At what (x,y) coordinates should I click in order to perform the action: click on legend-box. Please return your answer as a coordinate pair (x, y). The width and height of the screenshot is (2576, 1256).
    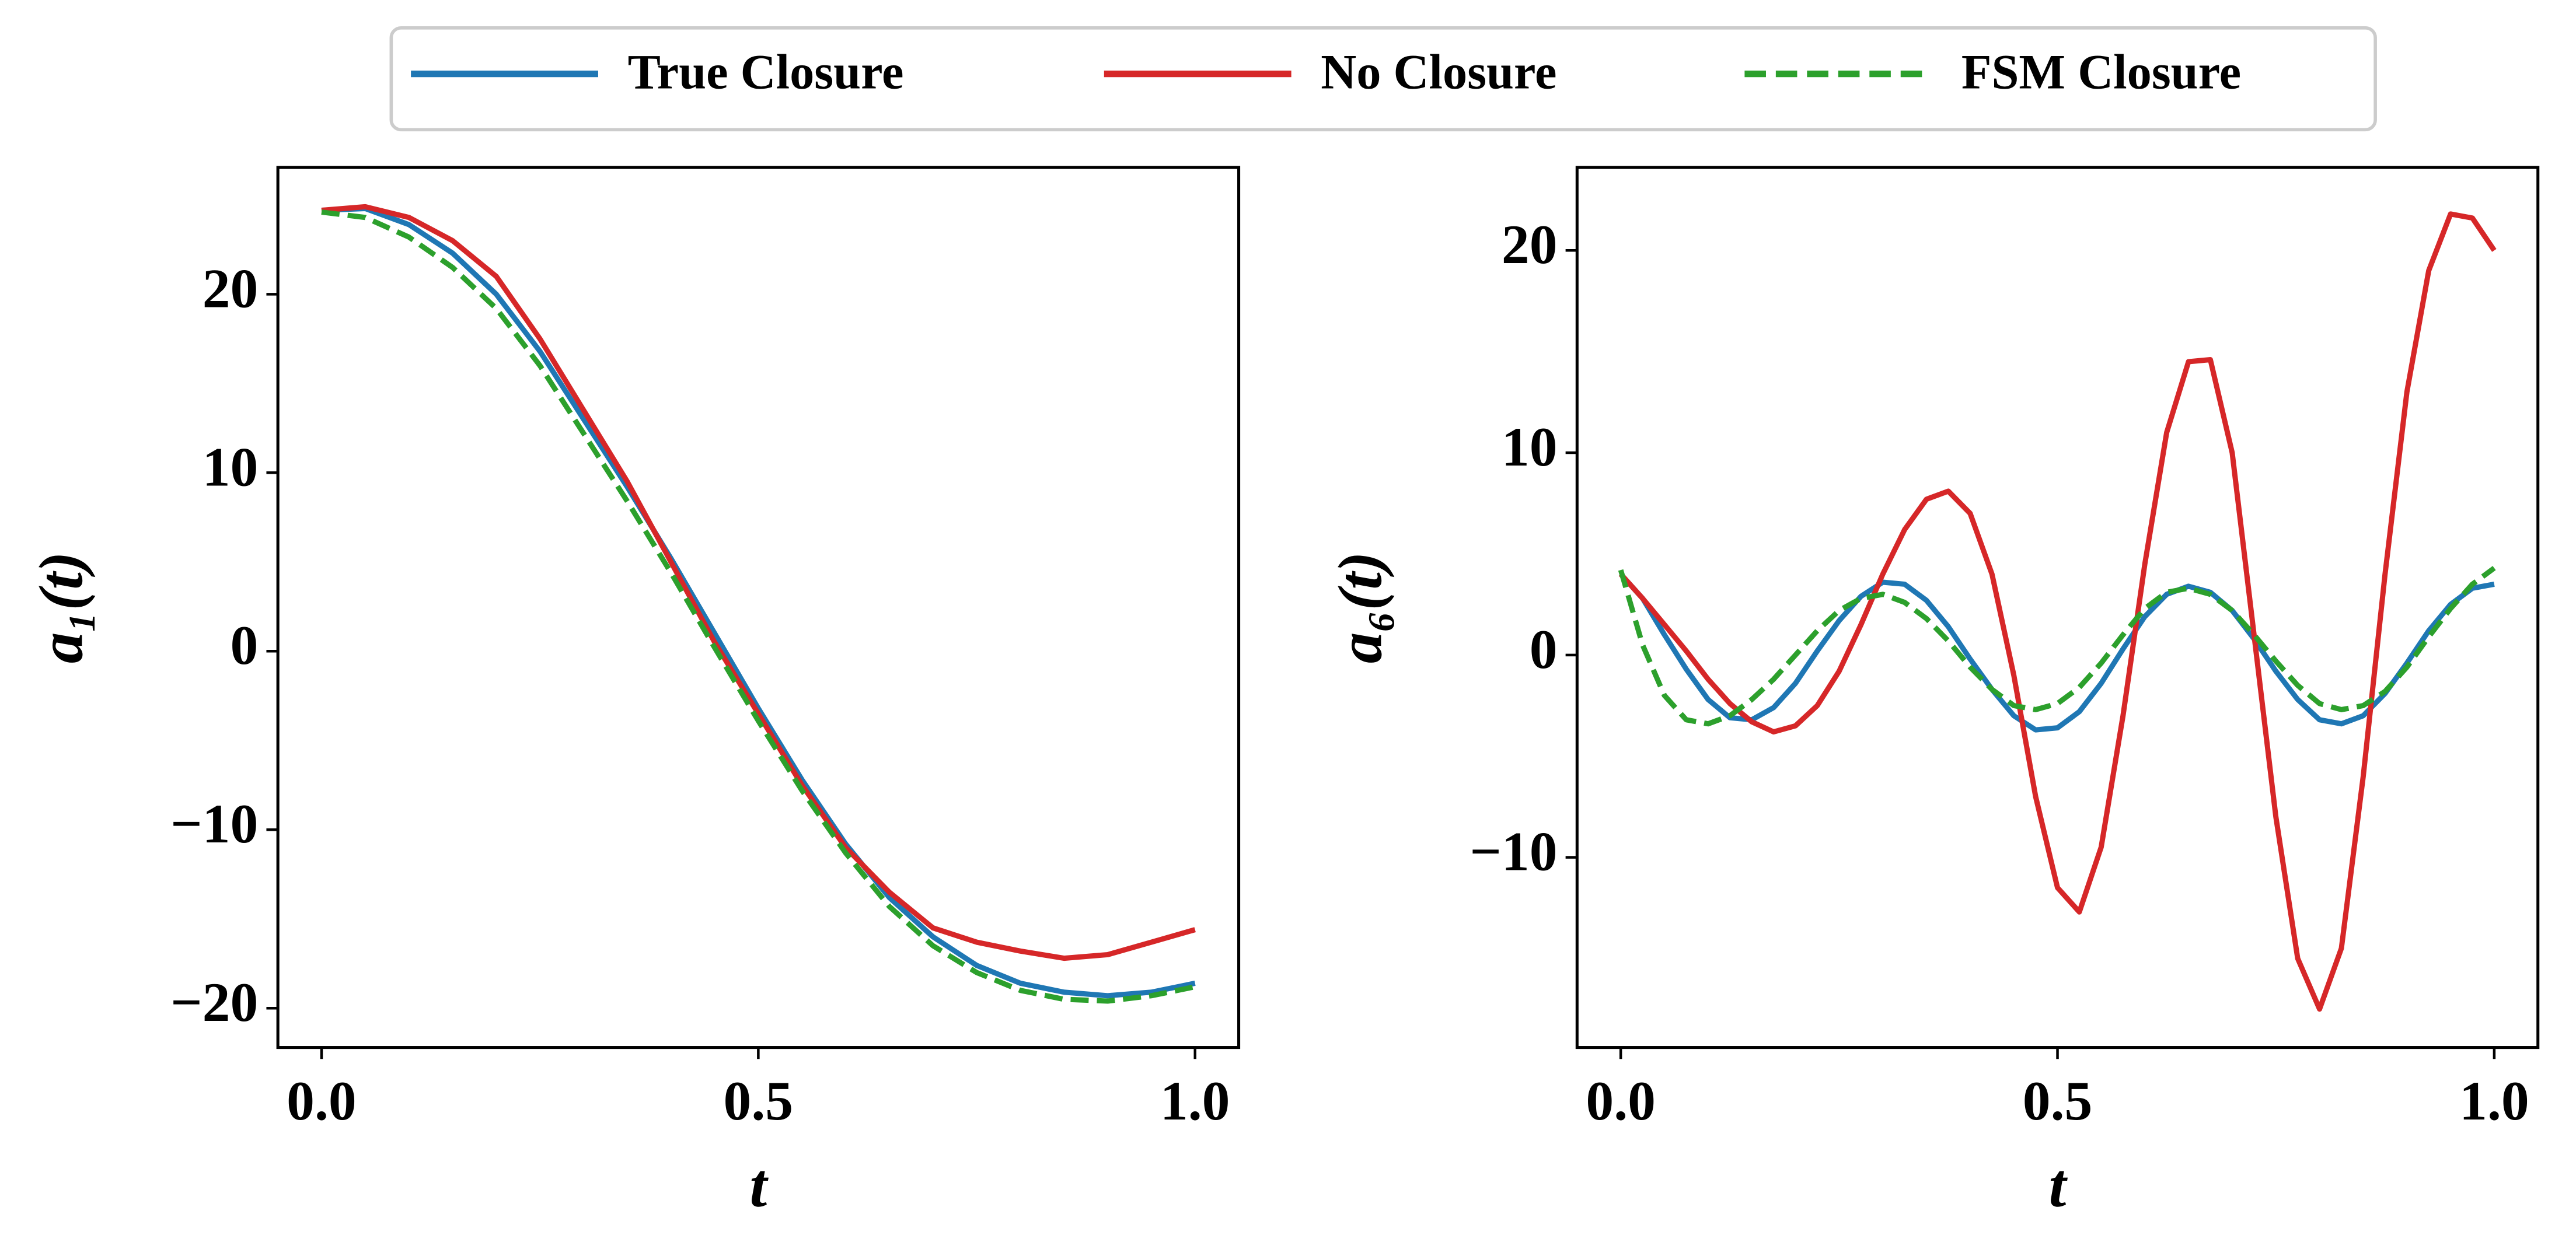
    Looking at the image, I should click on (1383, 79).